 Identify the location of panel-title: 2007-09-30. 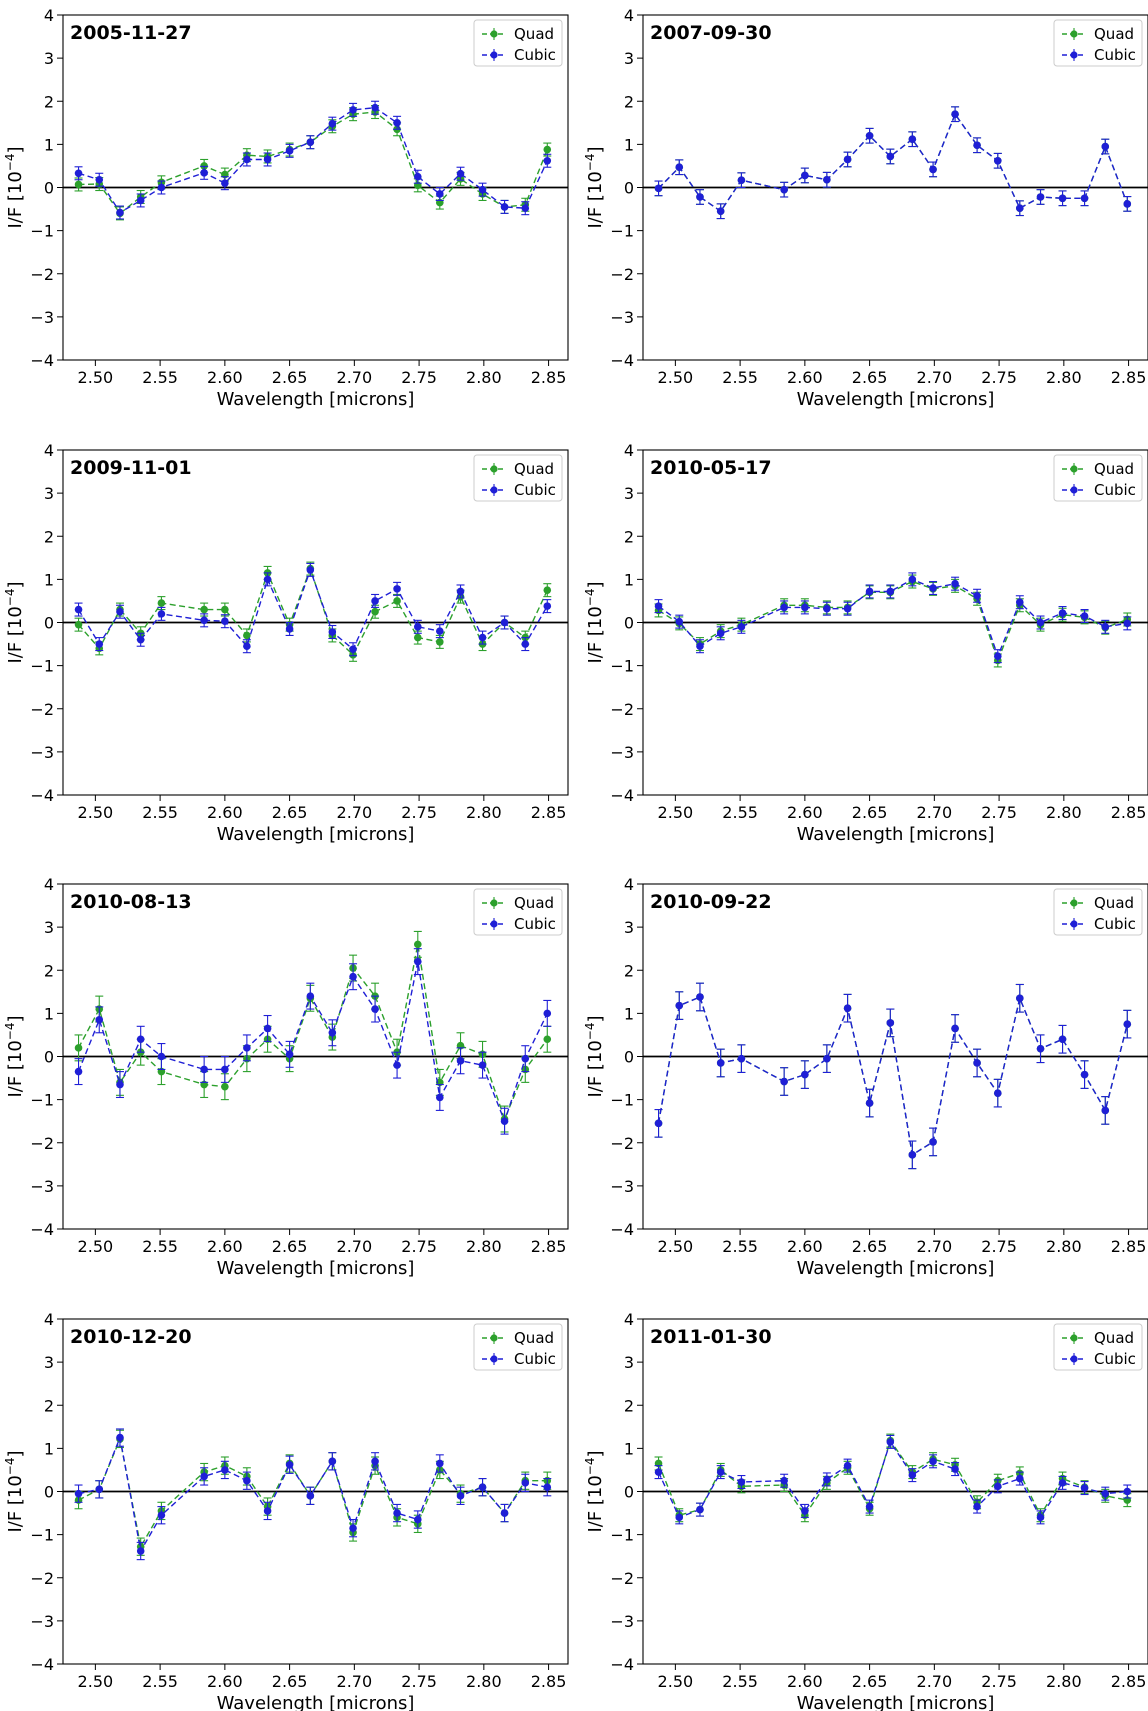
(711, 33).